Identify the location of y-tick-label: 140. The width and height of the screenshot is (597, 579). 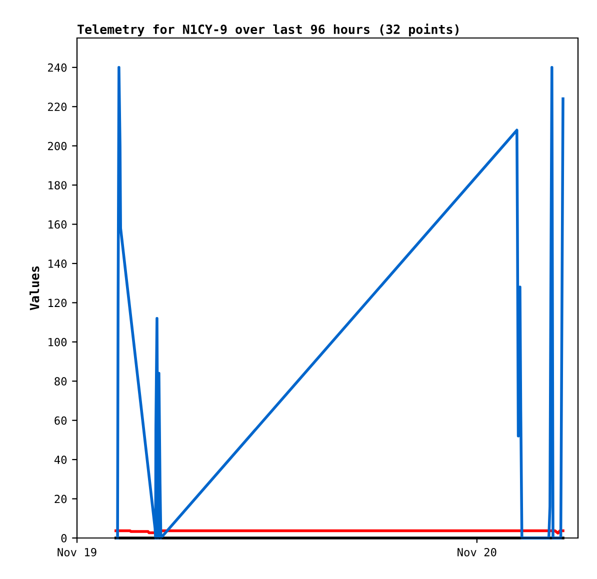
(57, 263).